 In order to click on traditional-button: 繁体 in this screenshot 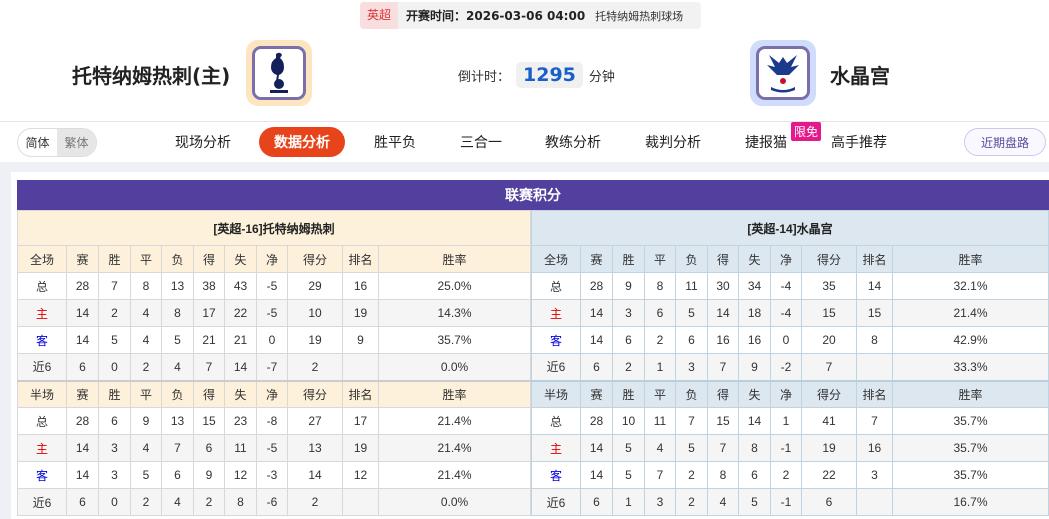, I will do `click(76, 142)`.